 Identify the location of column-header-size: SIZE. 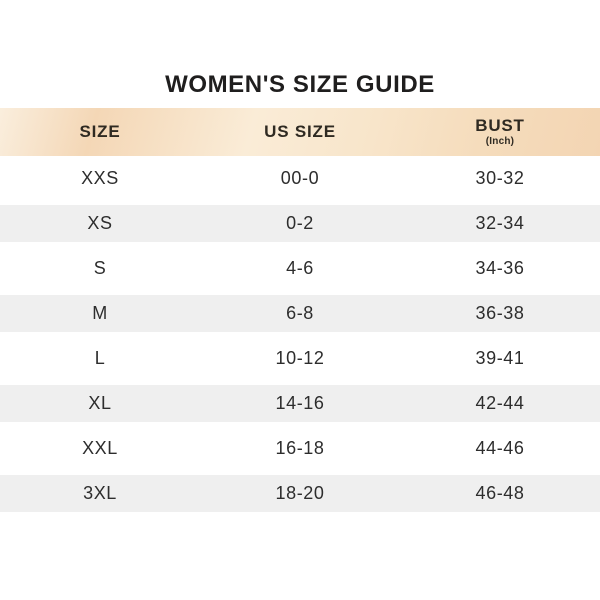
(100, 132).